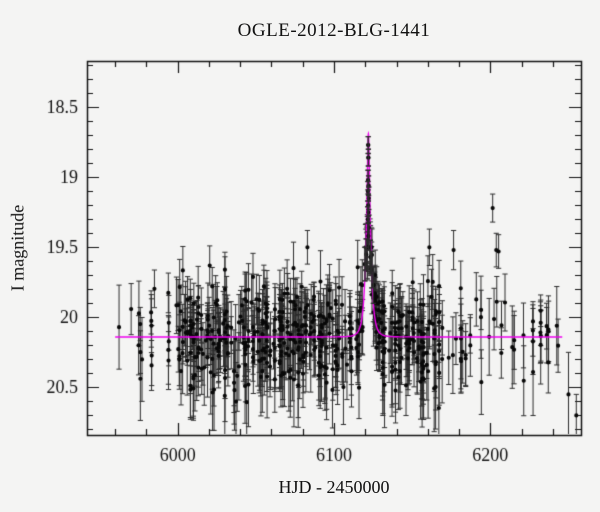 The width and height of the screenshot is (600, 512). What do you see at coordinates (334, 487) in the screenshot?
I see `x-axis-label: HJD - 2450000` at bounding box center [334, 487].